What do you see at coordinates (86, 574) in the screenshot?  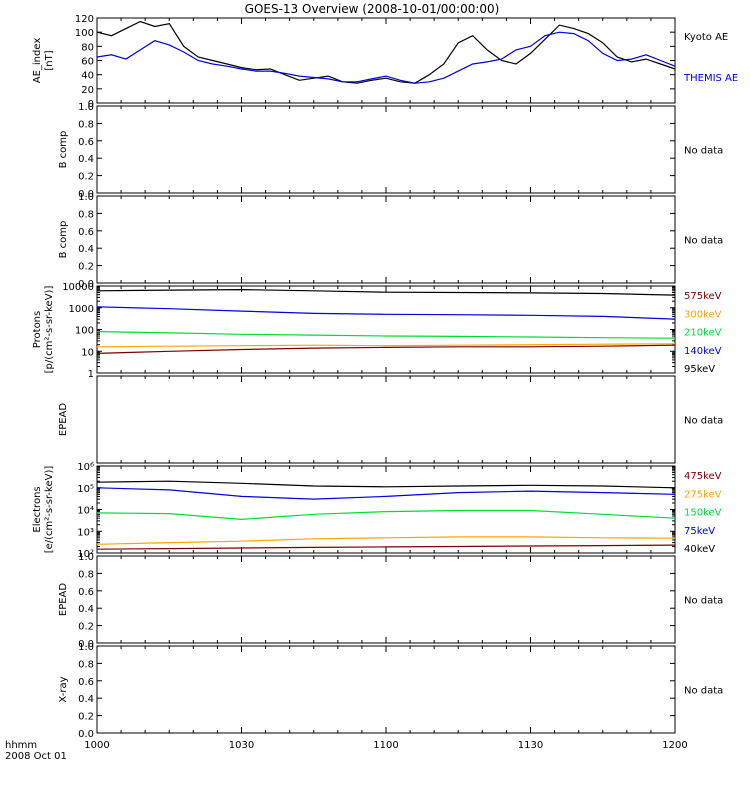 I see `epead_2-ytick-label: 0.8` at bounding box center [86, 574].